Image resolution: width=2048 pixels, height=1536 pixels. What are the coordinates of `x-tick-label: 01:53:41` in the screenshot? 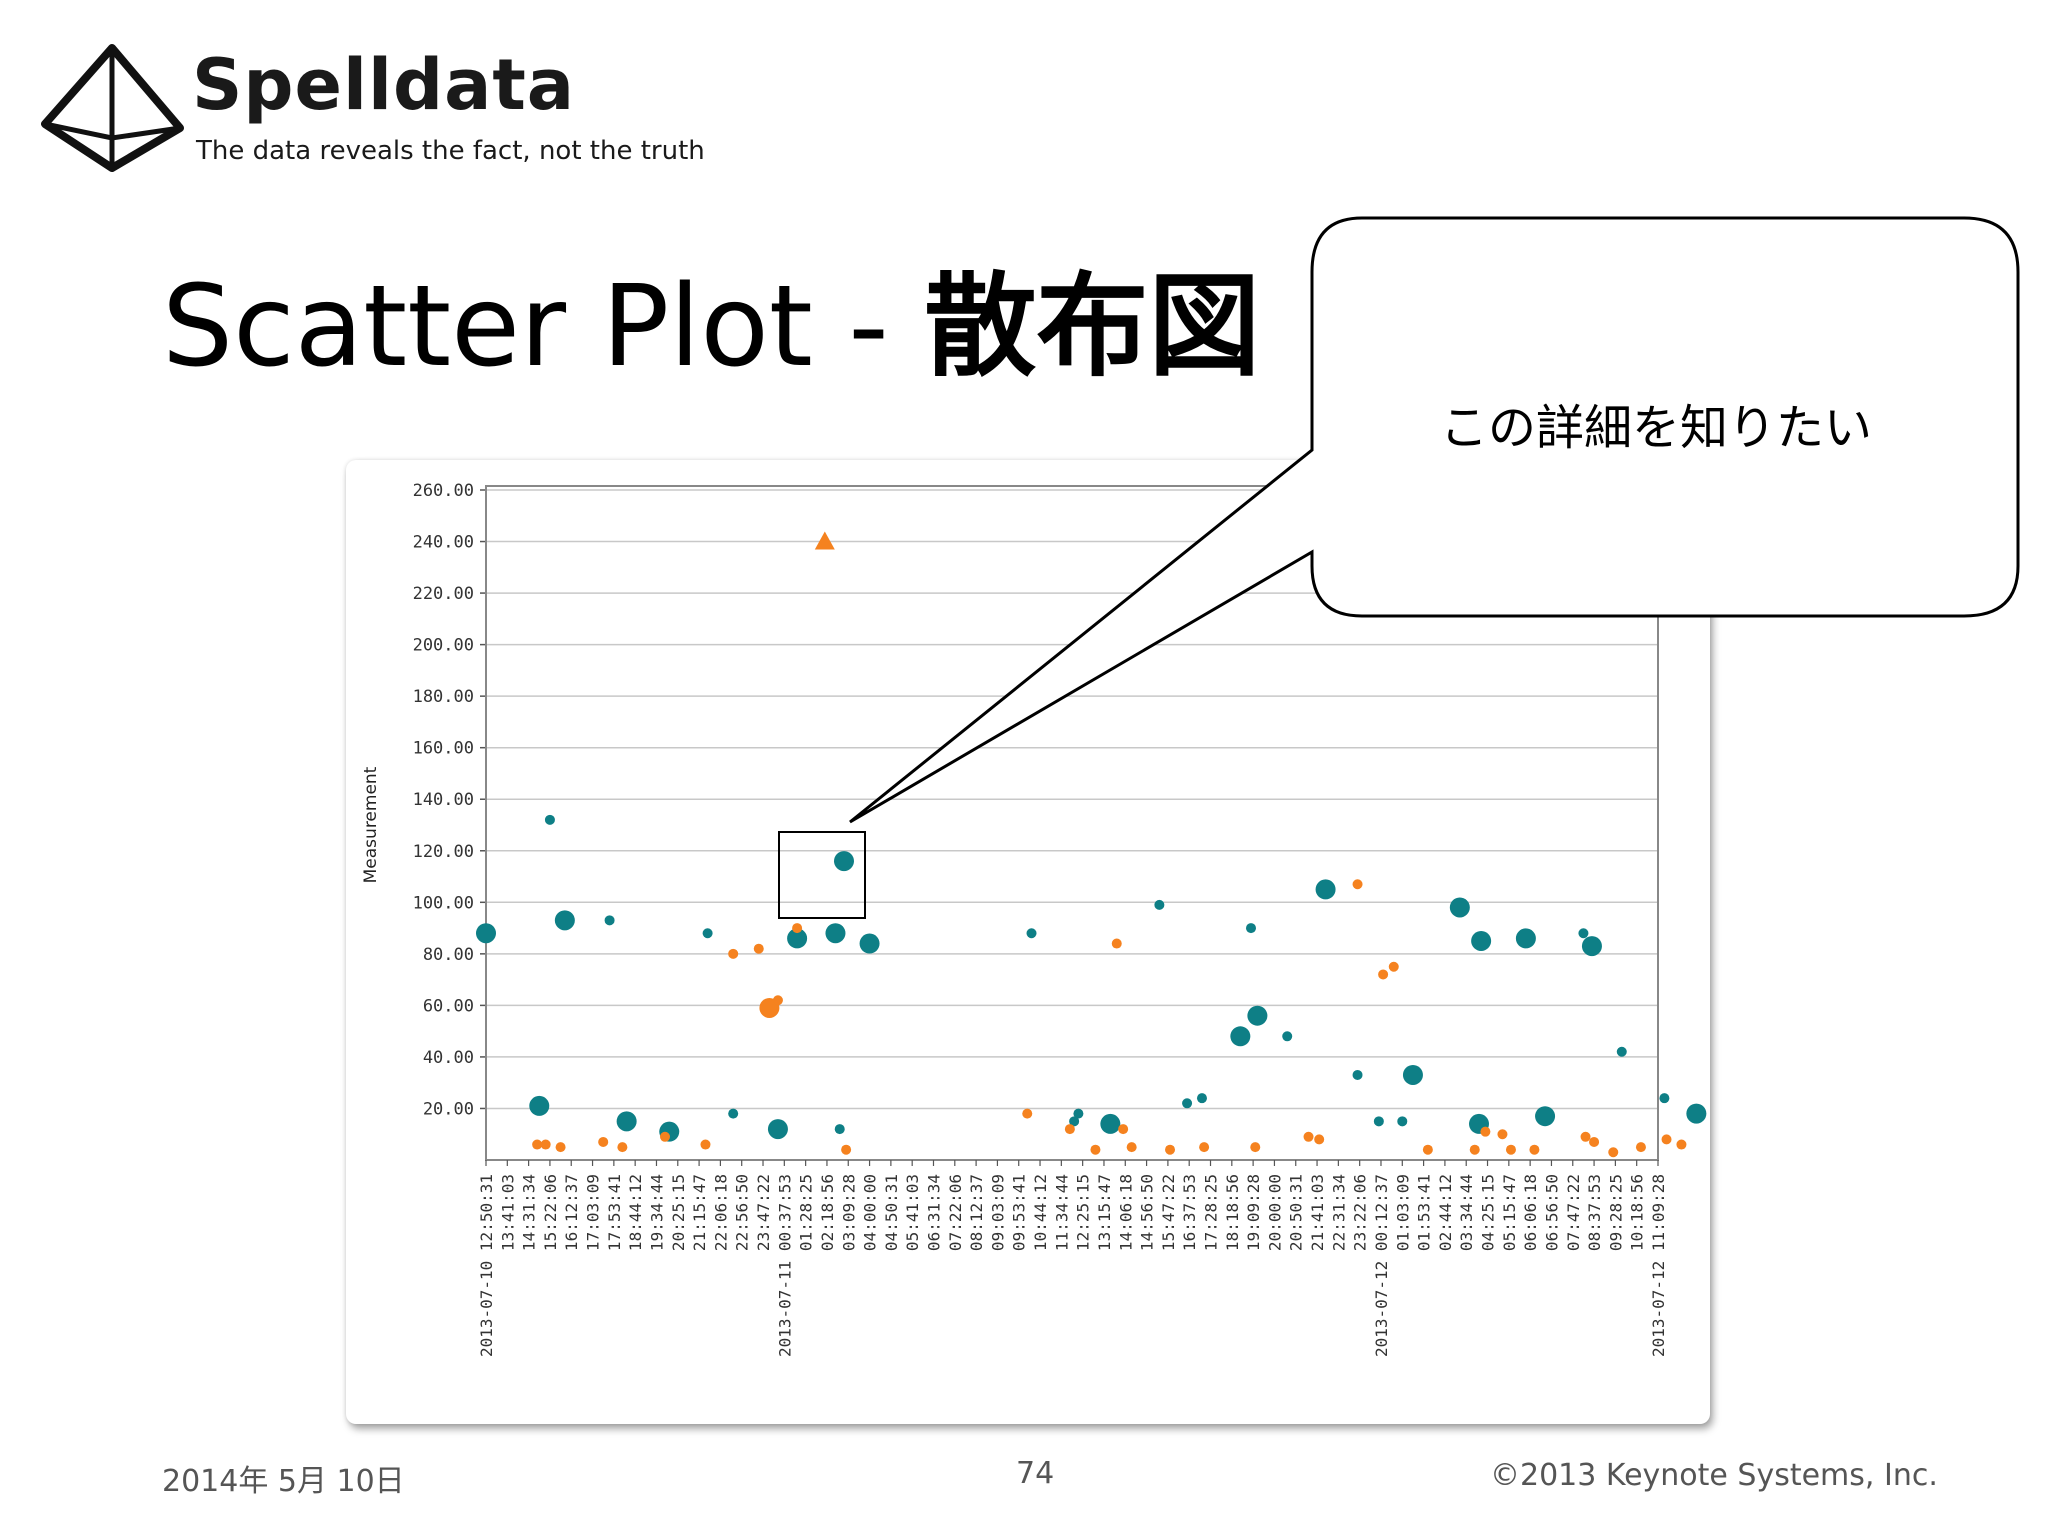 It's located at (1424, 1212).